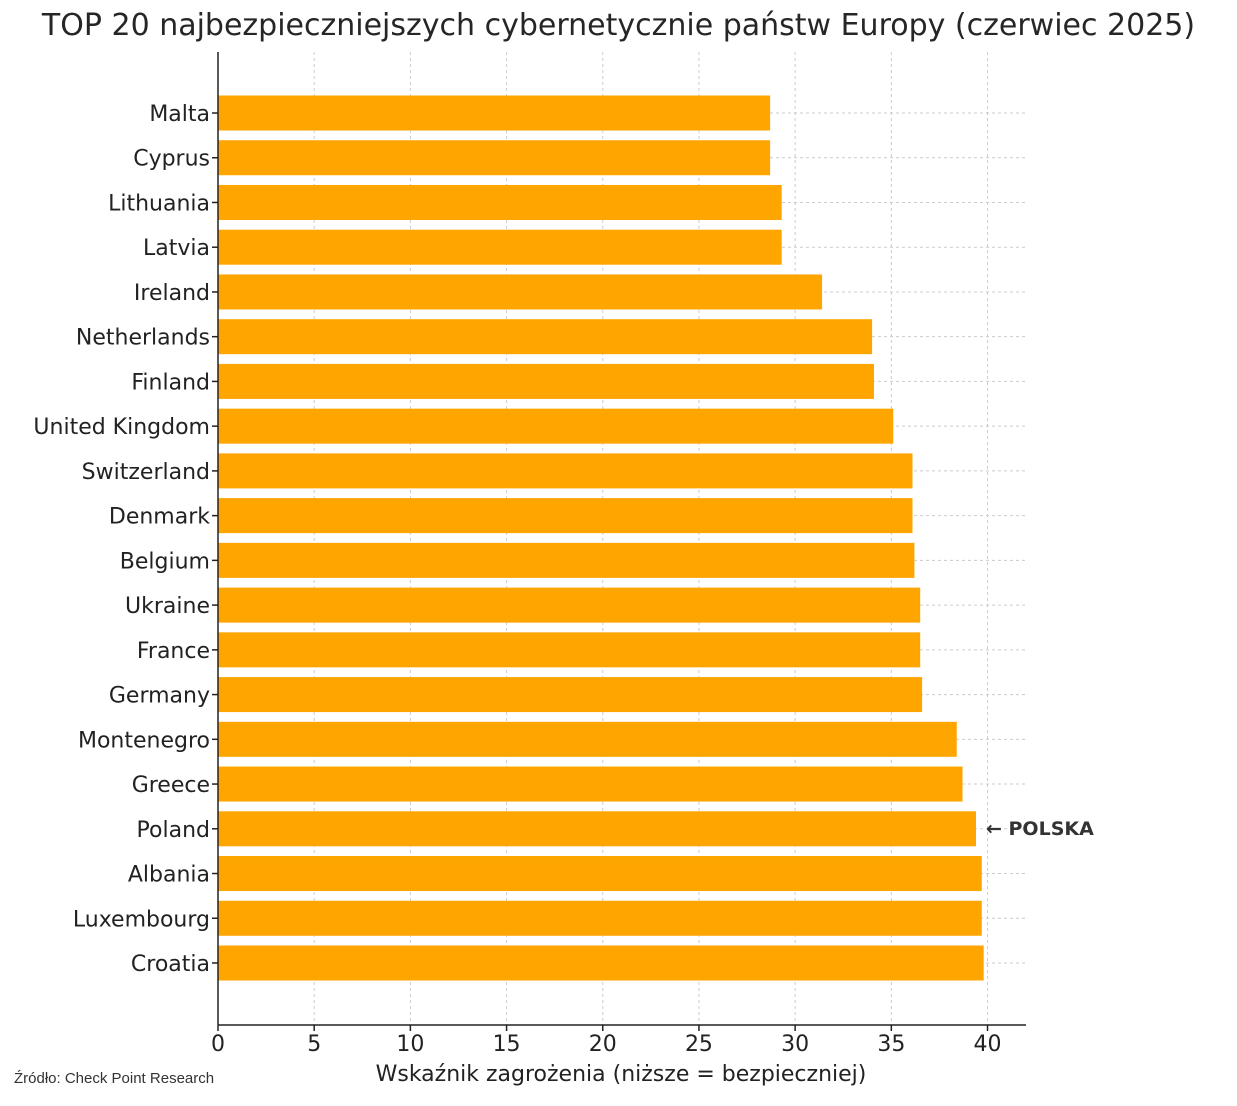  Describe the element at coordinates (507, 1044) in the screenshot. I see `x-tick-label: 15` at that location.